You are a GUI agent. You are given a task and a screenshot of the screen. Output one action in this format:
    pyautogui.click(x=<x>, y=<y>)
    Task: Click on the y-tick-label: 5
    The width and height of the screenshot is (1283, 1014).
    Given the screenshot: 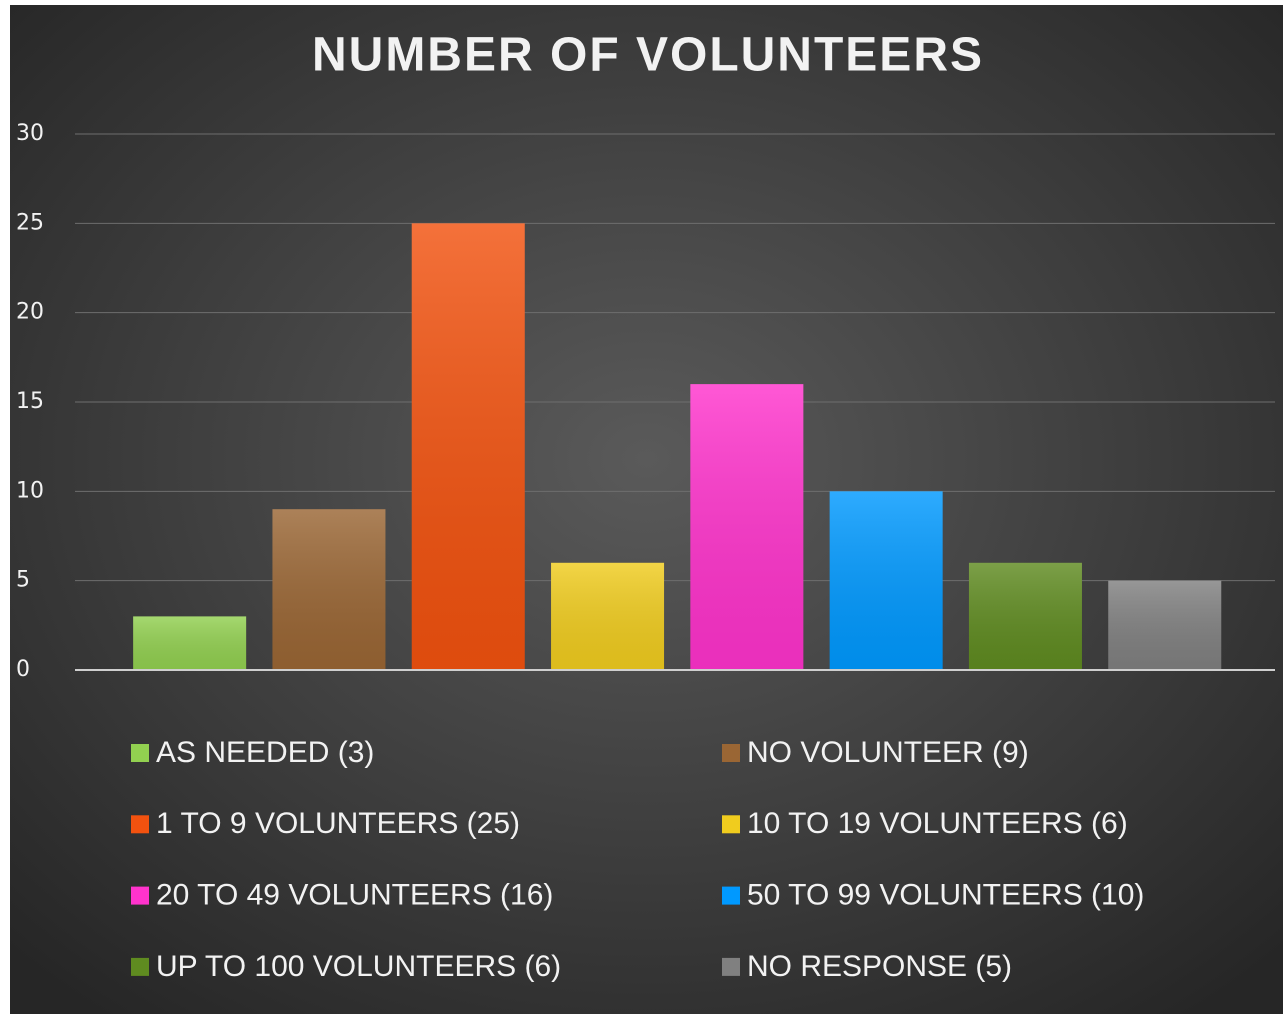 What is the action you would take?
    pyautogui.click(x=23, y=580)
    